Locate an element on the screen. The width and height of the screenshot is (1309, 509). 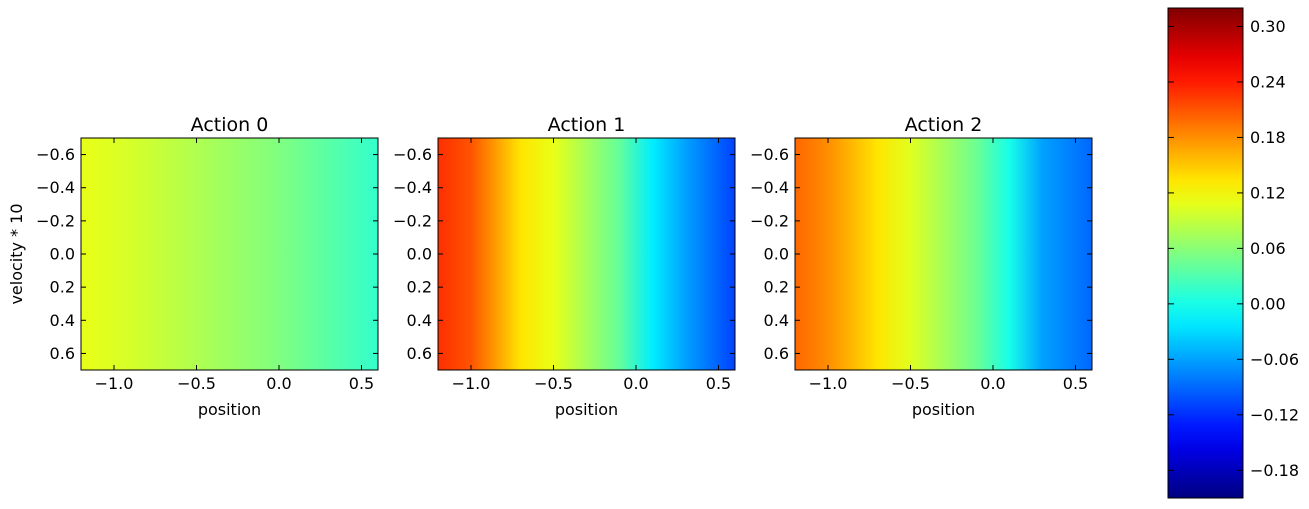
colorbar-tick-label: 0.18 is located at coordinates (1268, 137).